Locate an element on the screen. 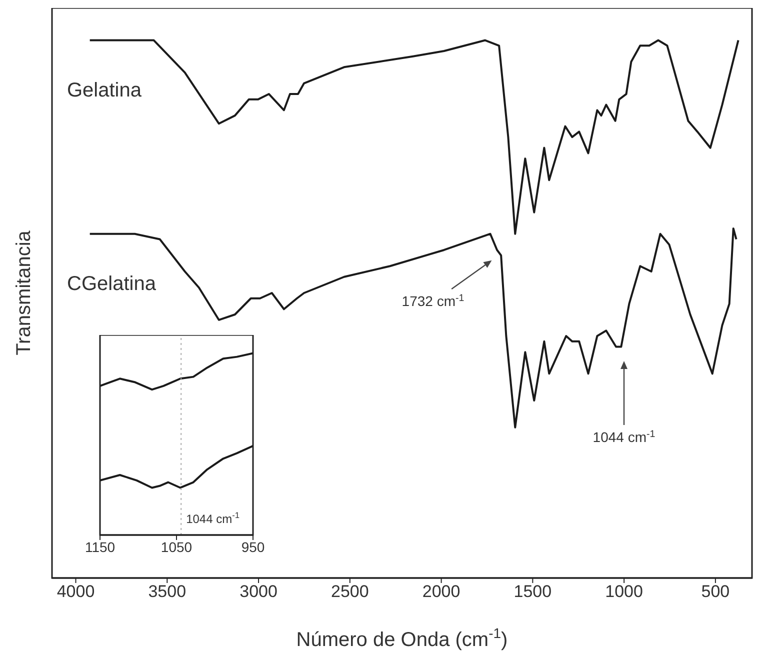 This screenshot has height=672, width=761. series-label: CGelatina is located at coordinates (112, 283).